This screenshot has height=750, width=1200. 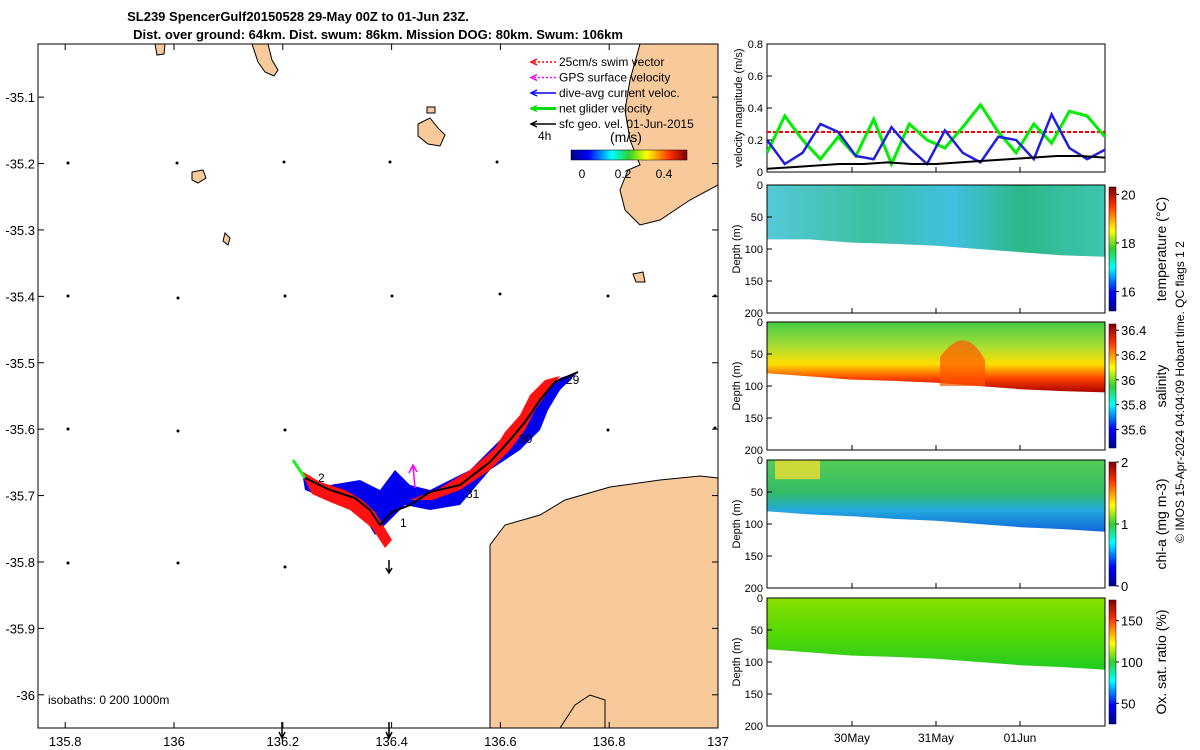 I want to click on map-xtick-label-4: 136.6, so click(x=500, y=741).